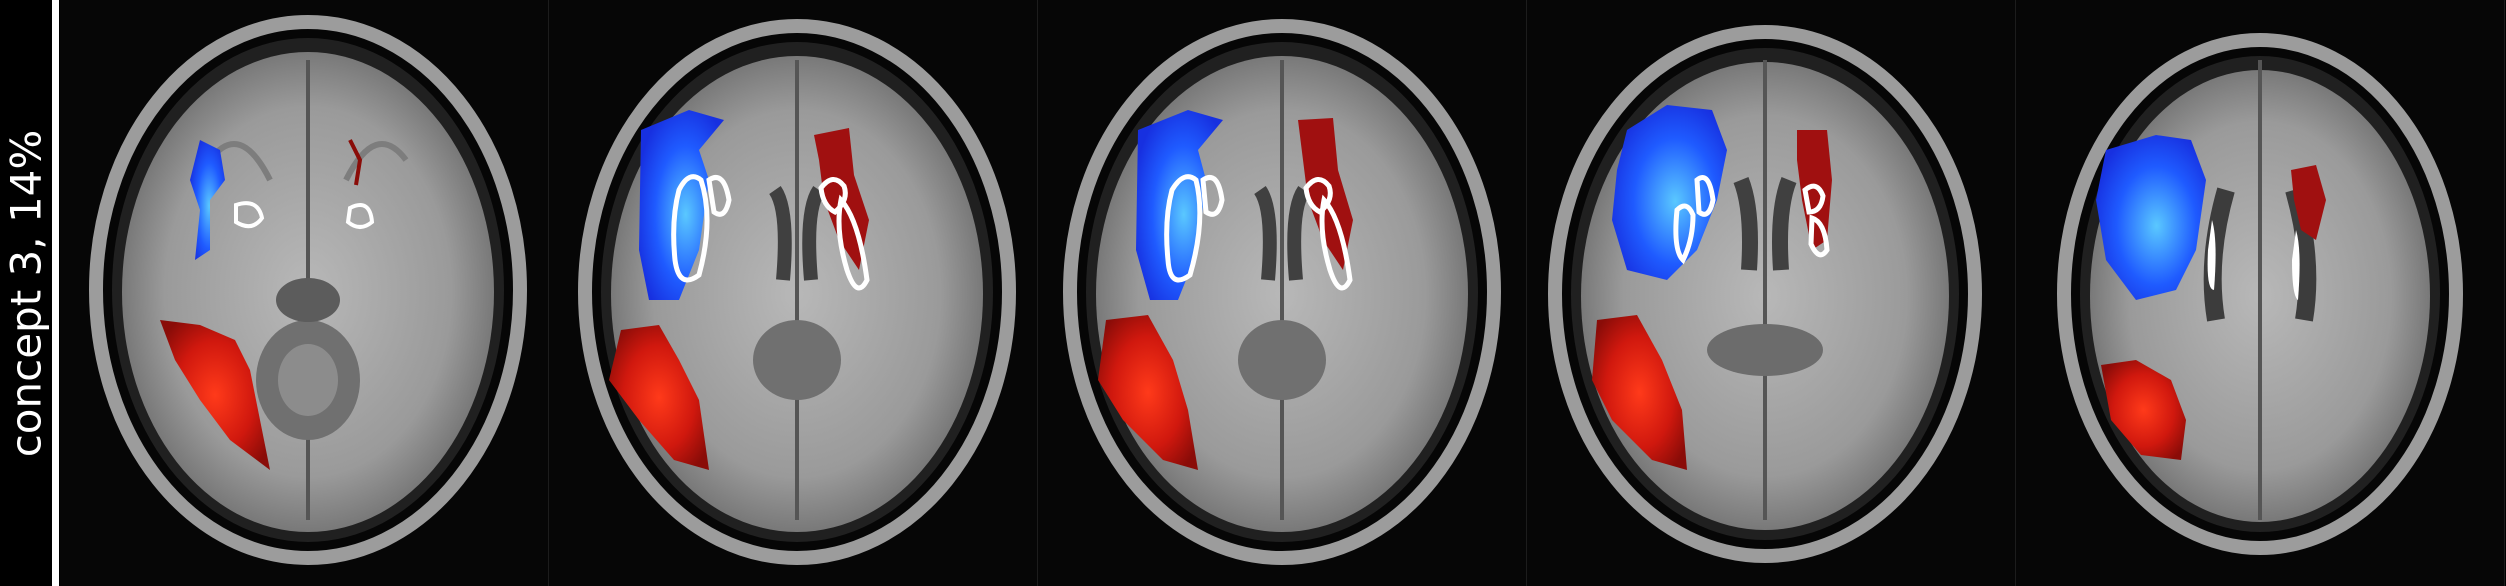 The width and height of the screenshot is (2506, 586). I want to click on axial-brain-slice-5-icon, so click(2260, 294).